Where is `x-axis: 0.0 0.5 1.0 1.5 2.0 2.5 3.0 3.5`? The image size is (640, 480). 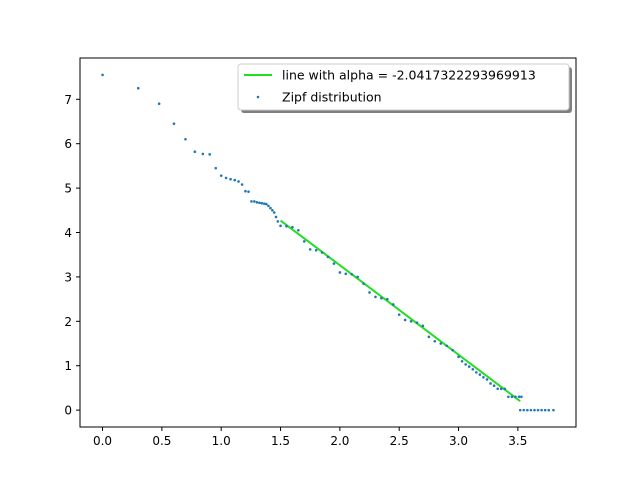
x-axis: 0.0 0.5 1.0 1.5 2.0 2.5 3.0 3.5 is located at coordinates (310, 437).